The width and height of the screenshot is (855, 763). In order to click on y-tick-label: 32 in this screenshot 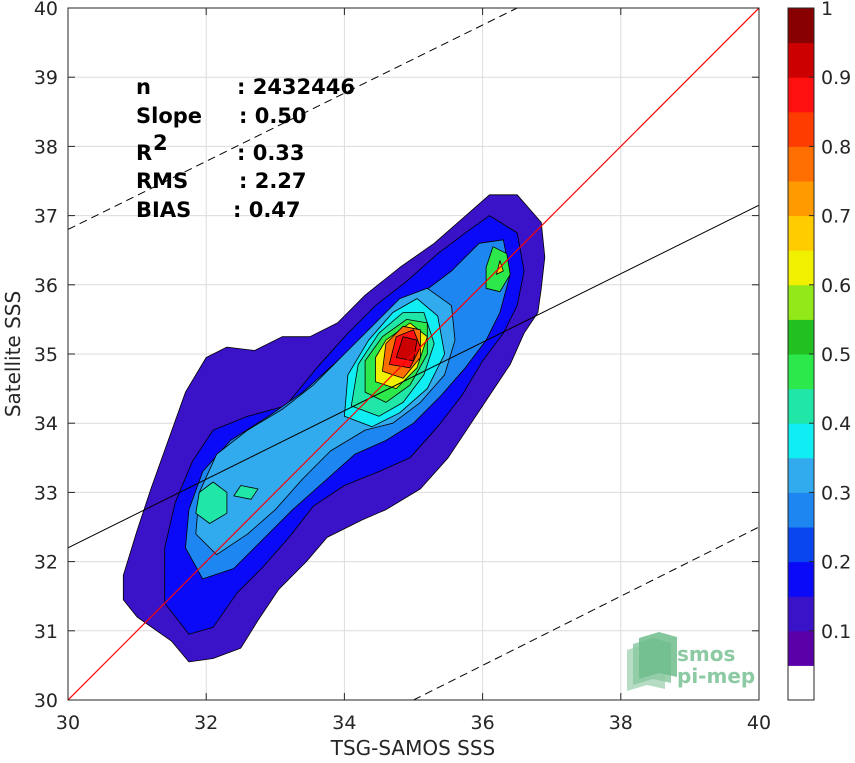, I will do `click(46, 563)`.